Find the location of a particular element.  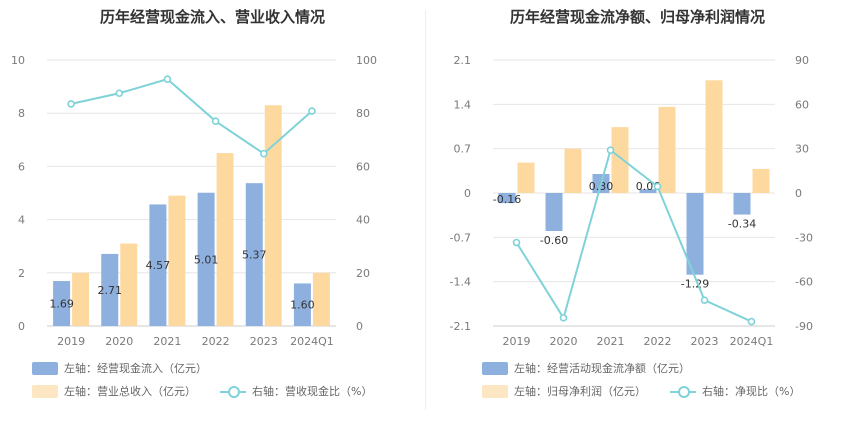

y-left-tick-label: 10 is located at coordinates (18, 60).